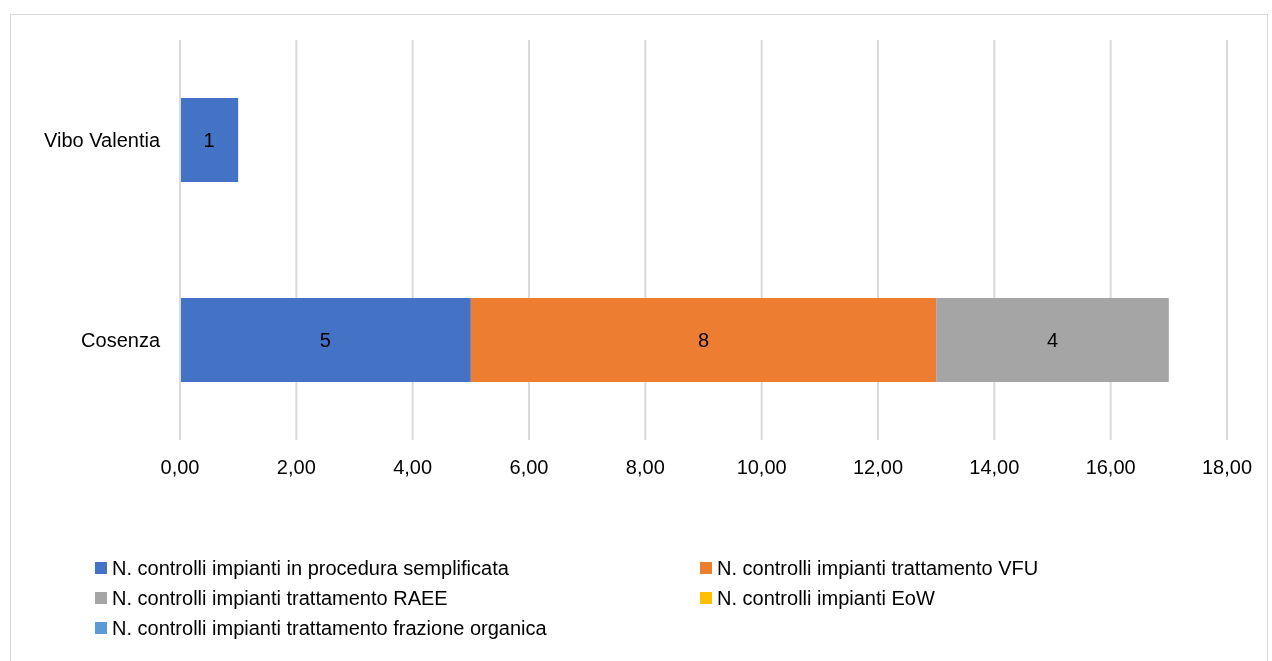 The height and width of the screenshot is (661, 1272). What do you see at coordinates (878, 568) in the screenshot?
I see `legend-label: N. controlli impianti trattamento VFU` at bounding box center [878, 568].